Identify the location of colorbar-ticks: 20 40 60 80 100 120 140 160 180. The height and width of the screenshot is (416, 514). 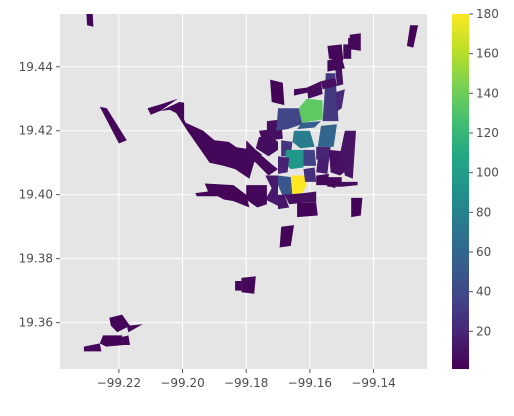
(484, 172).